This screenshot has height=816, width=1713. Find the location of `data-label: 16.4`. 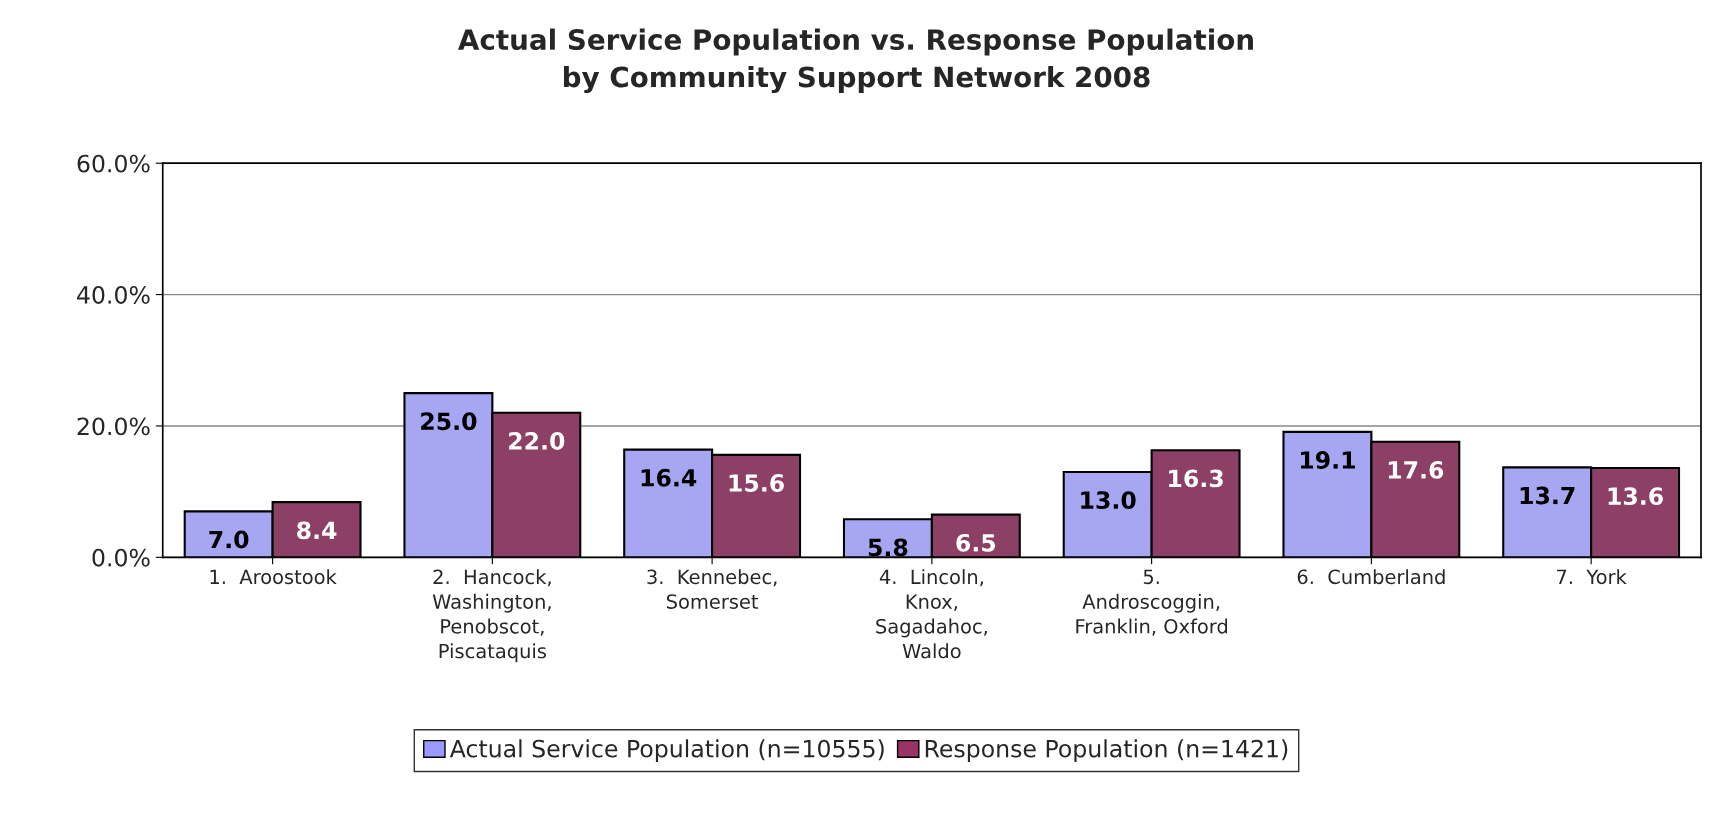

data-label: 16.4 is located at coordinates (669, 477).